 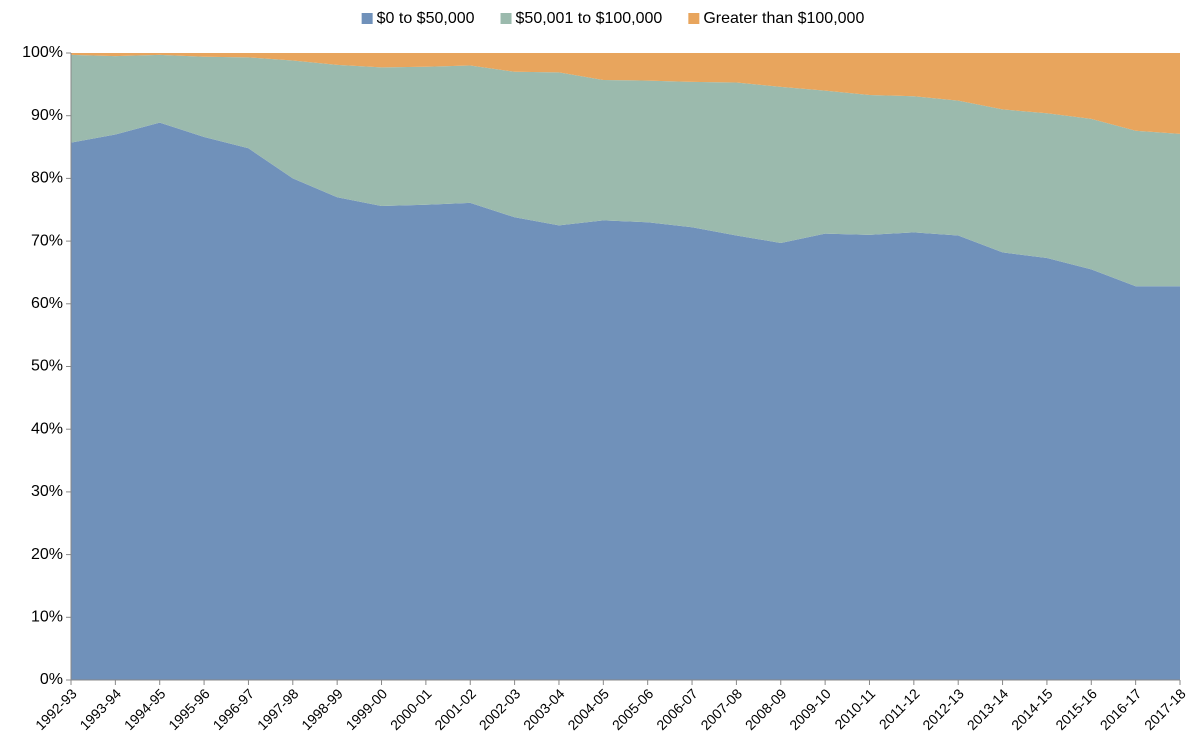 I want to click on x-tick-label: 2008-09, so click(x=766, y=709).